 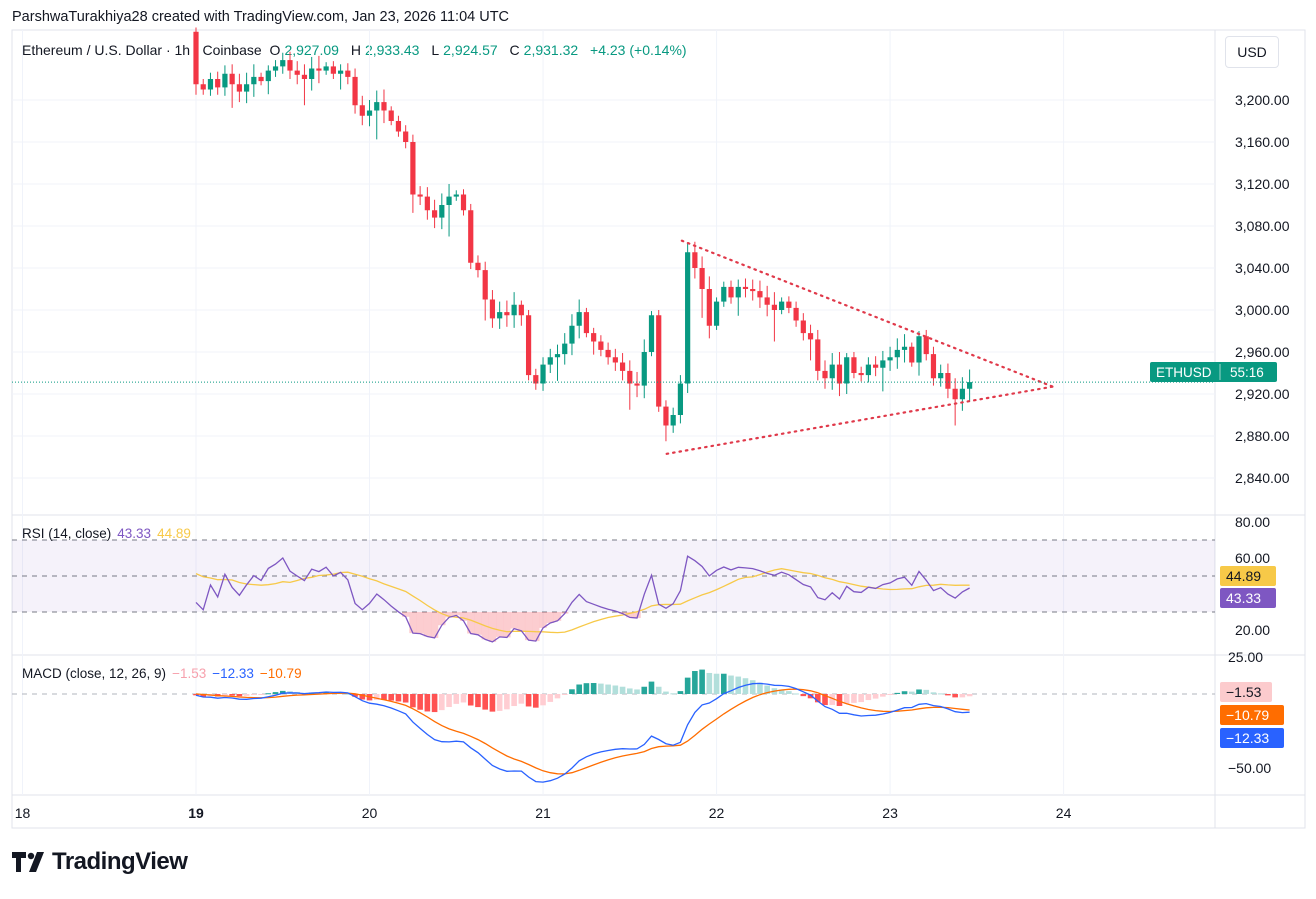 What do you see at coordinates (466, 50) in the screenshot?
I see `low-value: L 2,924.57` at bounding box center [466, 50].